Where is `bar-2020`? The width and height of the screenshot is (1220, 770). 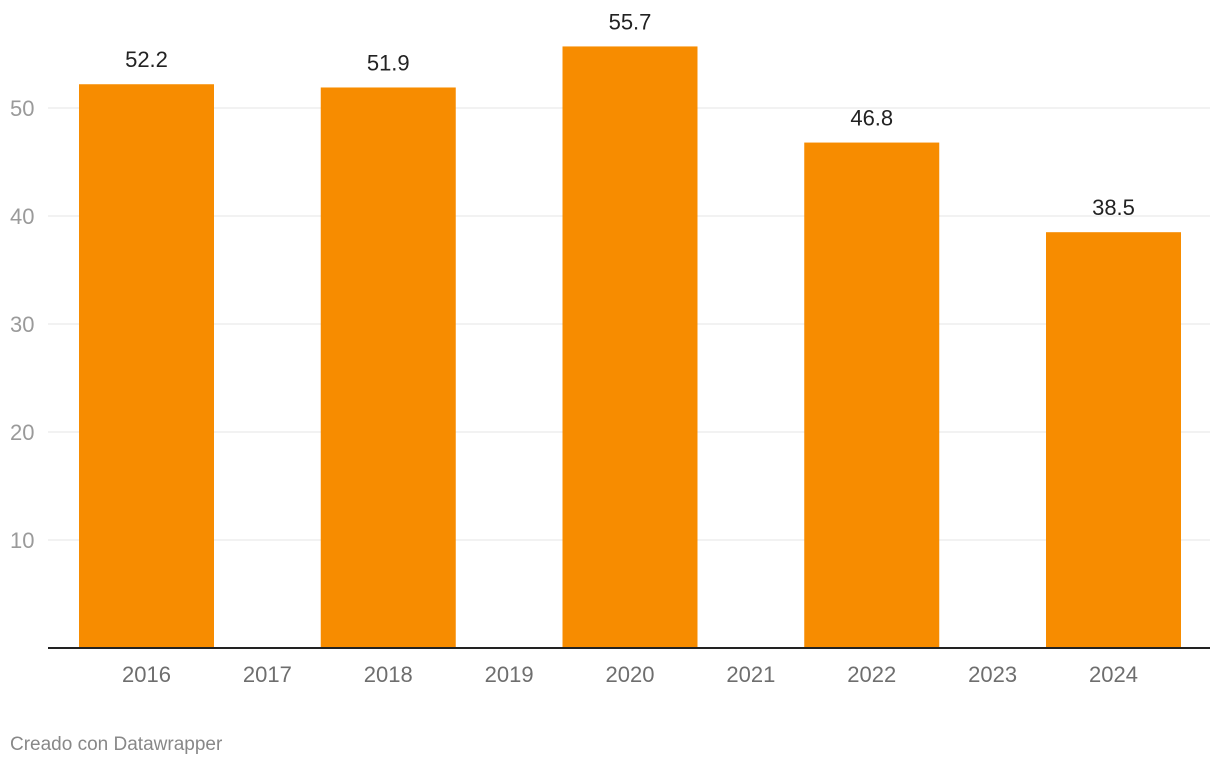 bar-2020 is located at coordinates (630, 347).